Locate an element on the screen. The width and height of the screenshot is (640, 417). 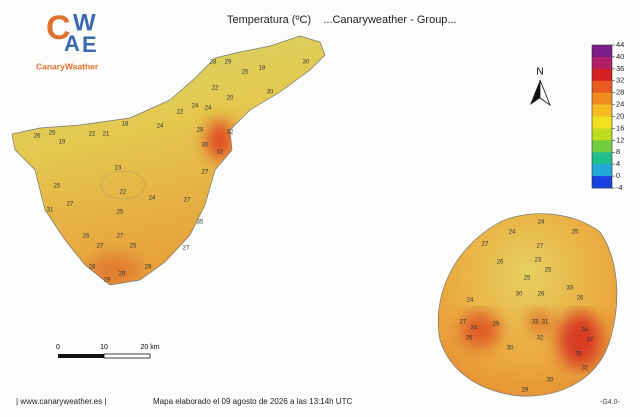
colorbar-label: 44 is located at coordinates (620, 44).